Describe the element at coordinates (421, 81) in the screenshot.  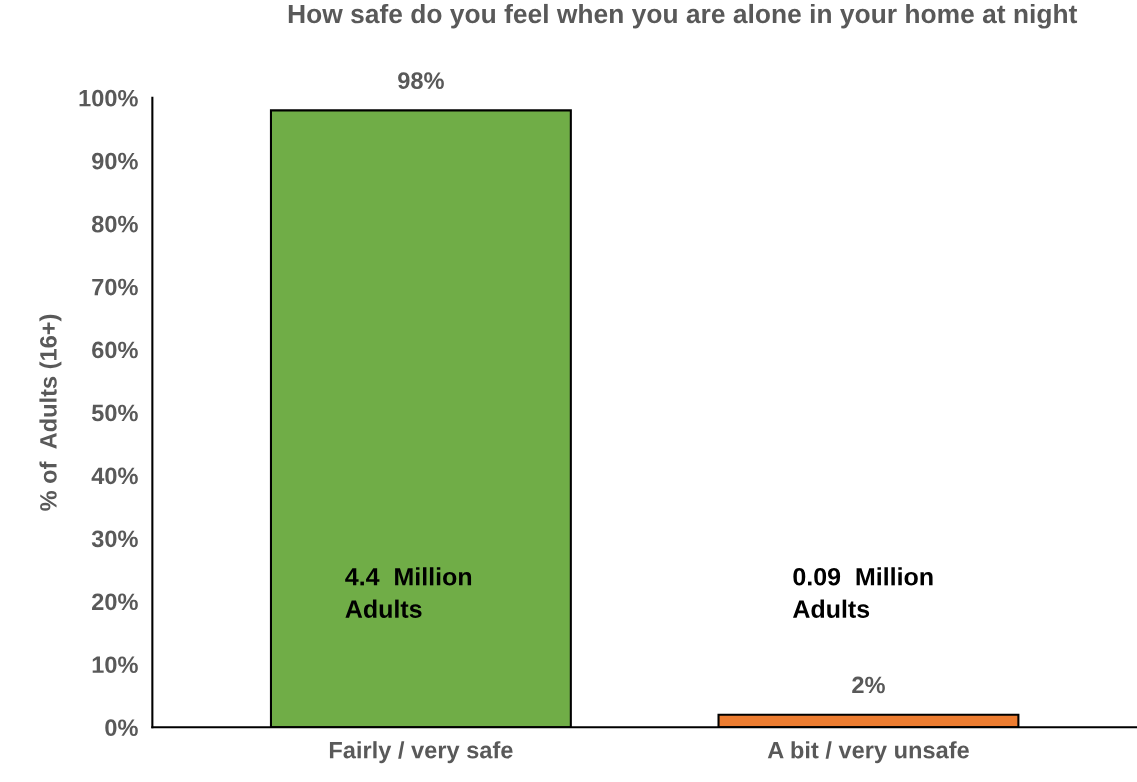
I see `data-label: 98%` at that location.